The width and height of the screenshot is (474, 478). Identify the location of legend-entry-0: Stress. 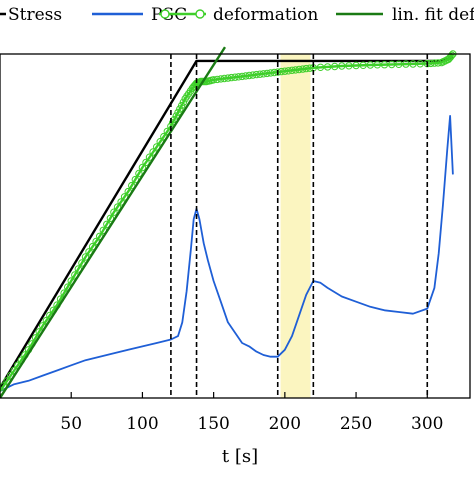
(31, 15).